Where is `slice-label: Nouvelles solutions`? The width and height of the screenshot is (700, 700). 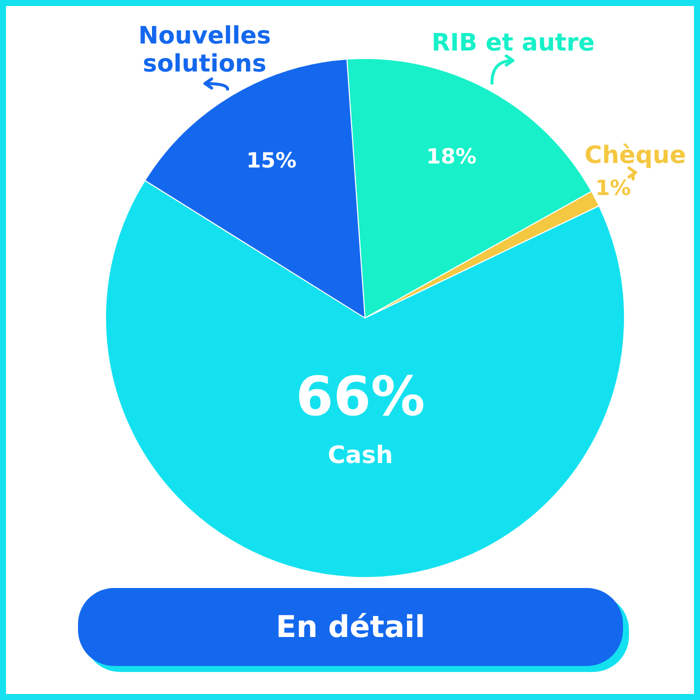
slice-label: Nouvelles solutions is located at coordinates (204, 49).